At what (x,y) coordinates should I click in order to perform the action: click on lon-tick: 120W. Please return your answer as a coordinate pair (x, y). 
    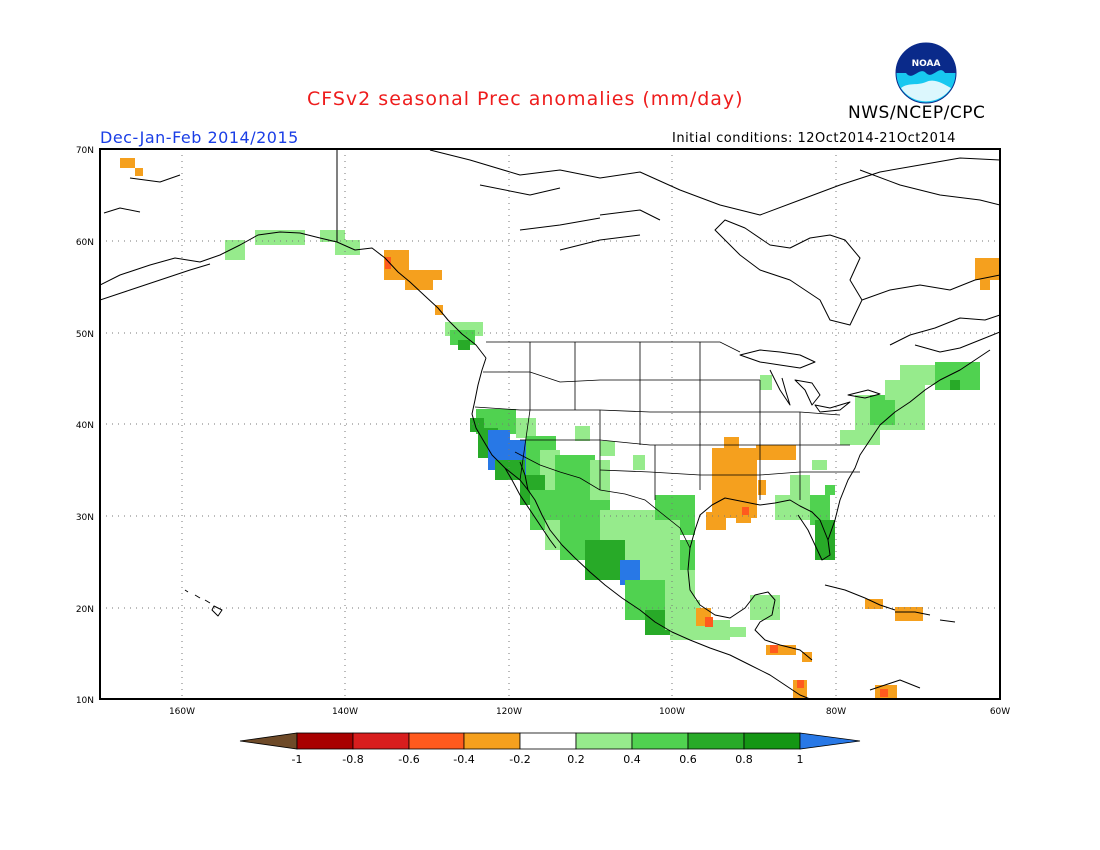
    Looking at the image, I should click on (509, 712).